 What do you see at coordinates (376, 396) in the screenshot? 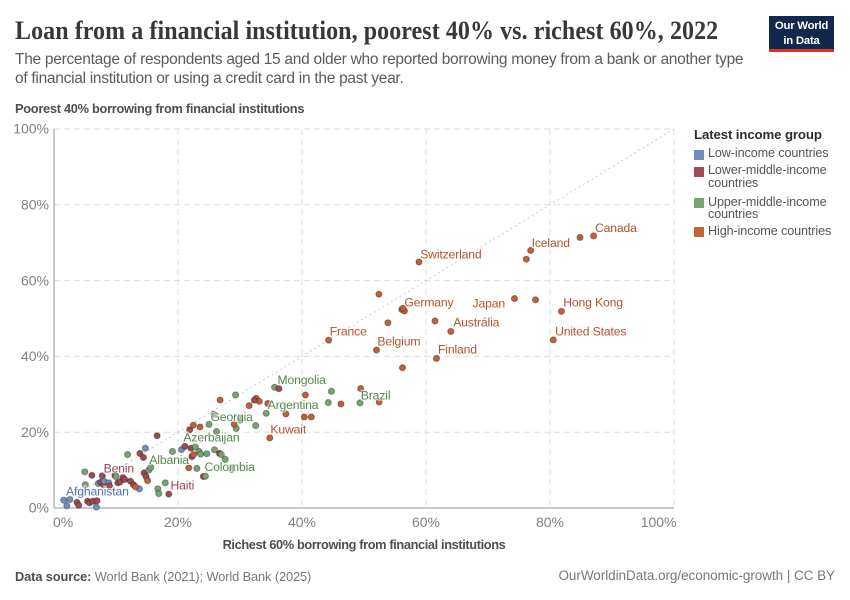
I see `svg-text: Brazil` at bounding box center [376, 396].